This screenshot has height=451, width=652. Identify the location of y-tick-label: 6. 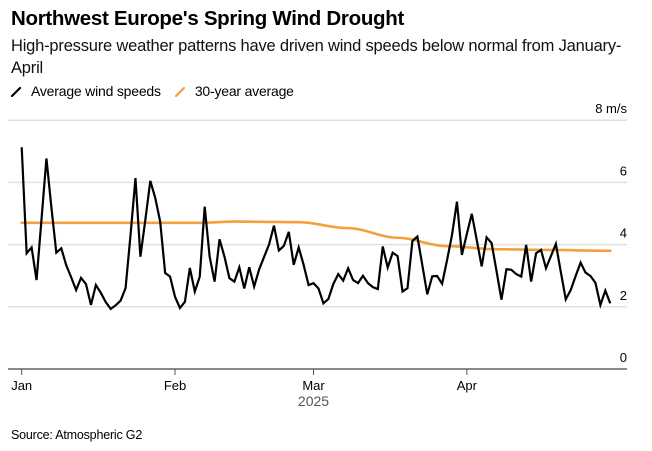
(623, 170).